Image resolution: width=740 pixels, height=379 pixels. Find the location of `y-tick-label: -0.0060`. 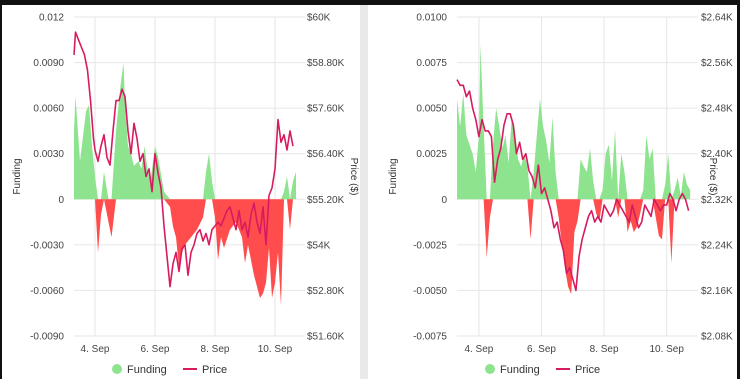

y-tick-label: -0.0060 is located at coordinates (47, 291).